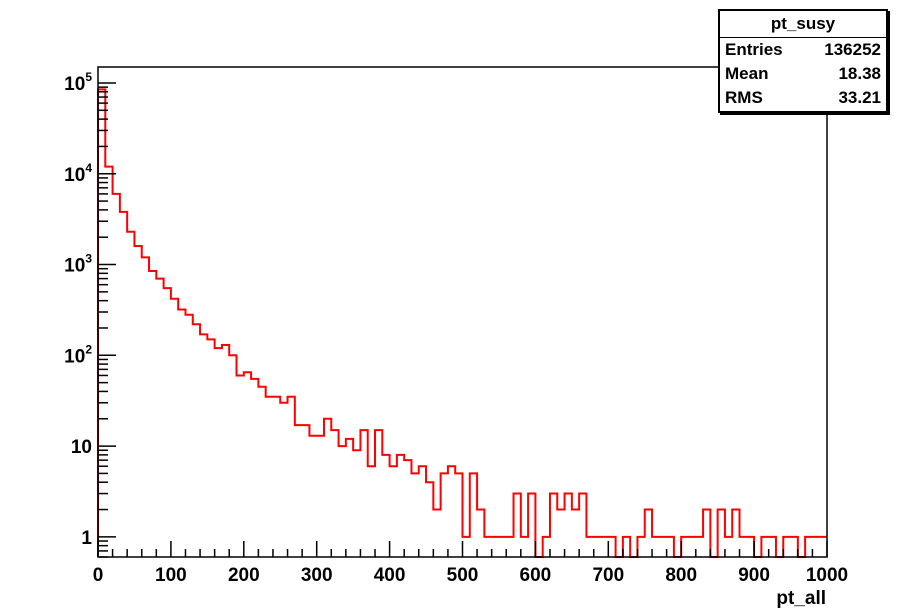 Image resolution: width=901 pixels, height=609 pixels. I want to click on stats-label: RMS, so click(744, 97).